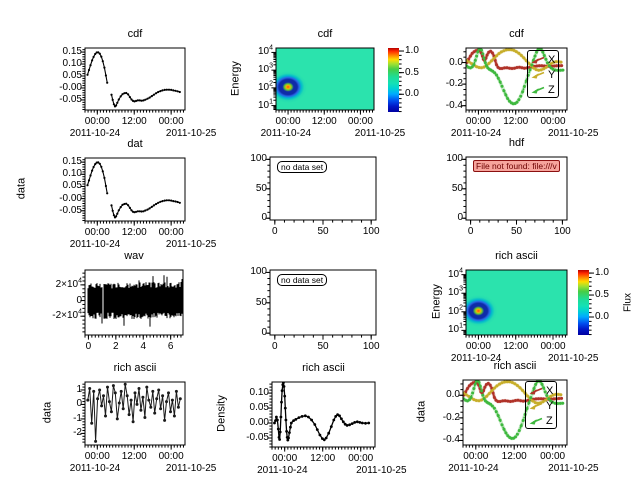  What do you see at coordinates (143, 346) in the screenshot?
I see `x-tick-label: 4` at bounding box center [143, 346].